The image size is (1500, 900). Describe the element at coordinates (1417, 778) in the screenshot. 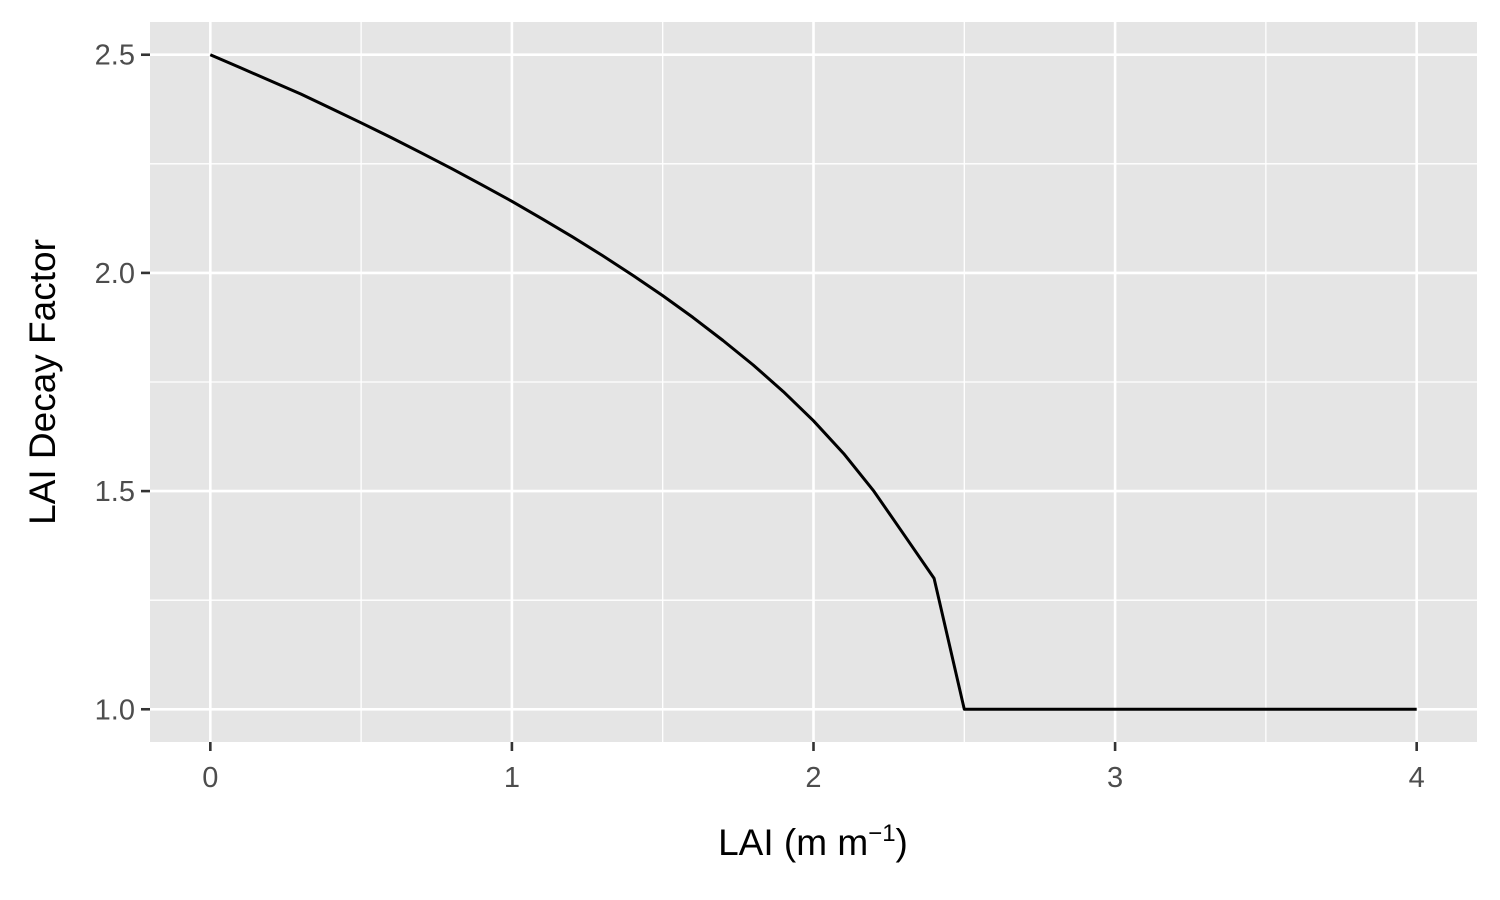

I see `x-tick-label: 4` at that location.